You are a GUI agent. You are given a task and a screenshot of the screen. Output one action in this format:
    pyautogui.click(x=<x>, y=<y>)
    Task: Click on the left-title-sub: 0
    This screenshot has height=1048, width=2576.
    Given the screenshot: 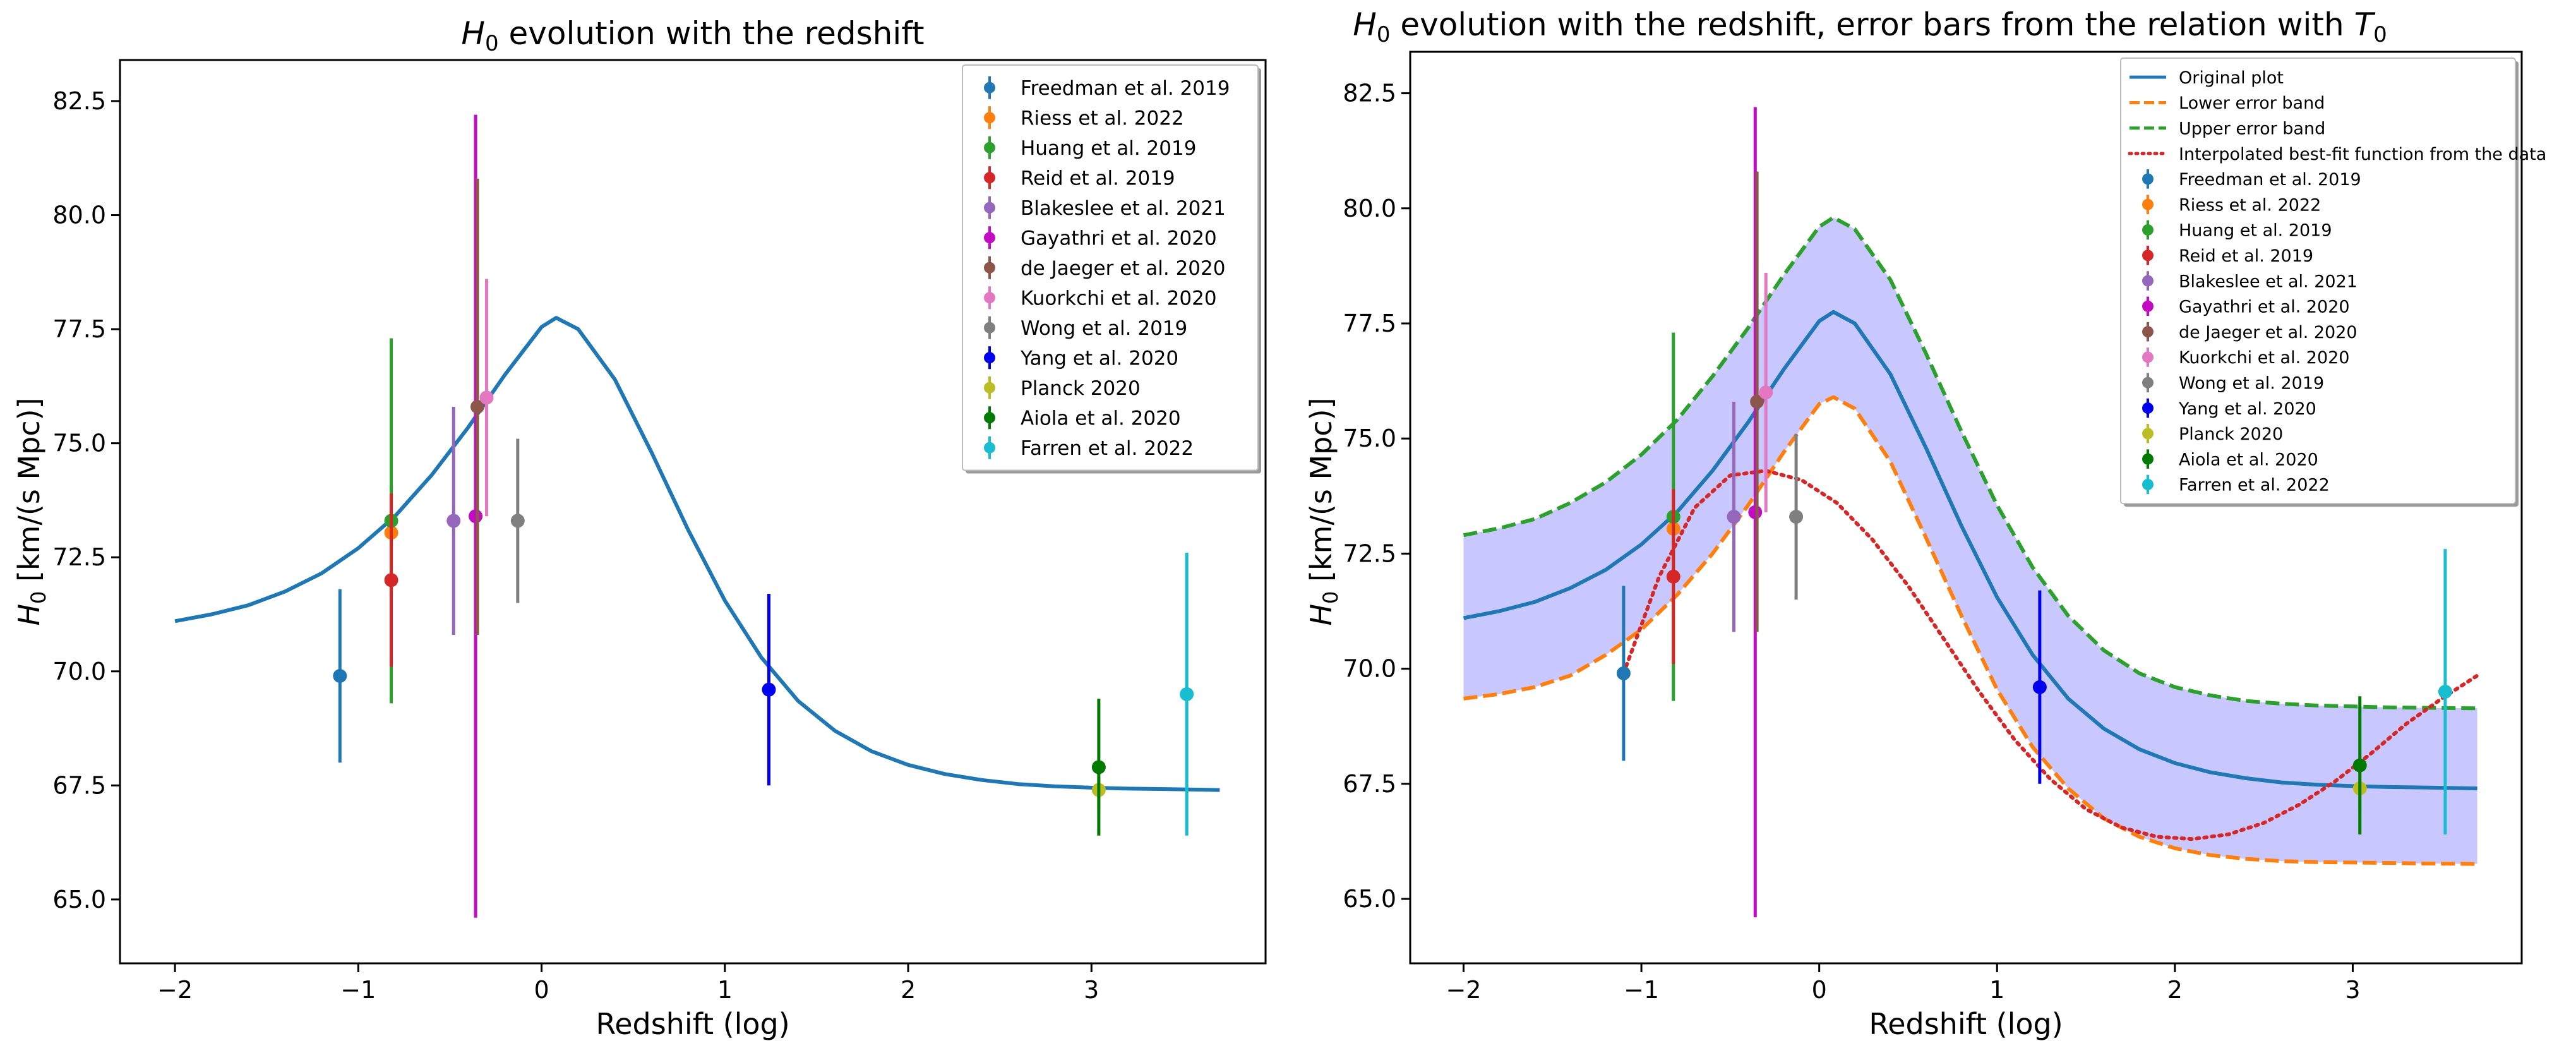 What is the action you would take?
    pyautogui.click(x=492, y=43)
    